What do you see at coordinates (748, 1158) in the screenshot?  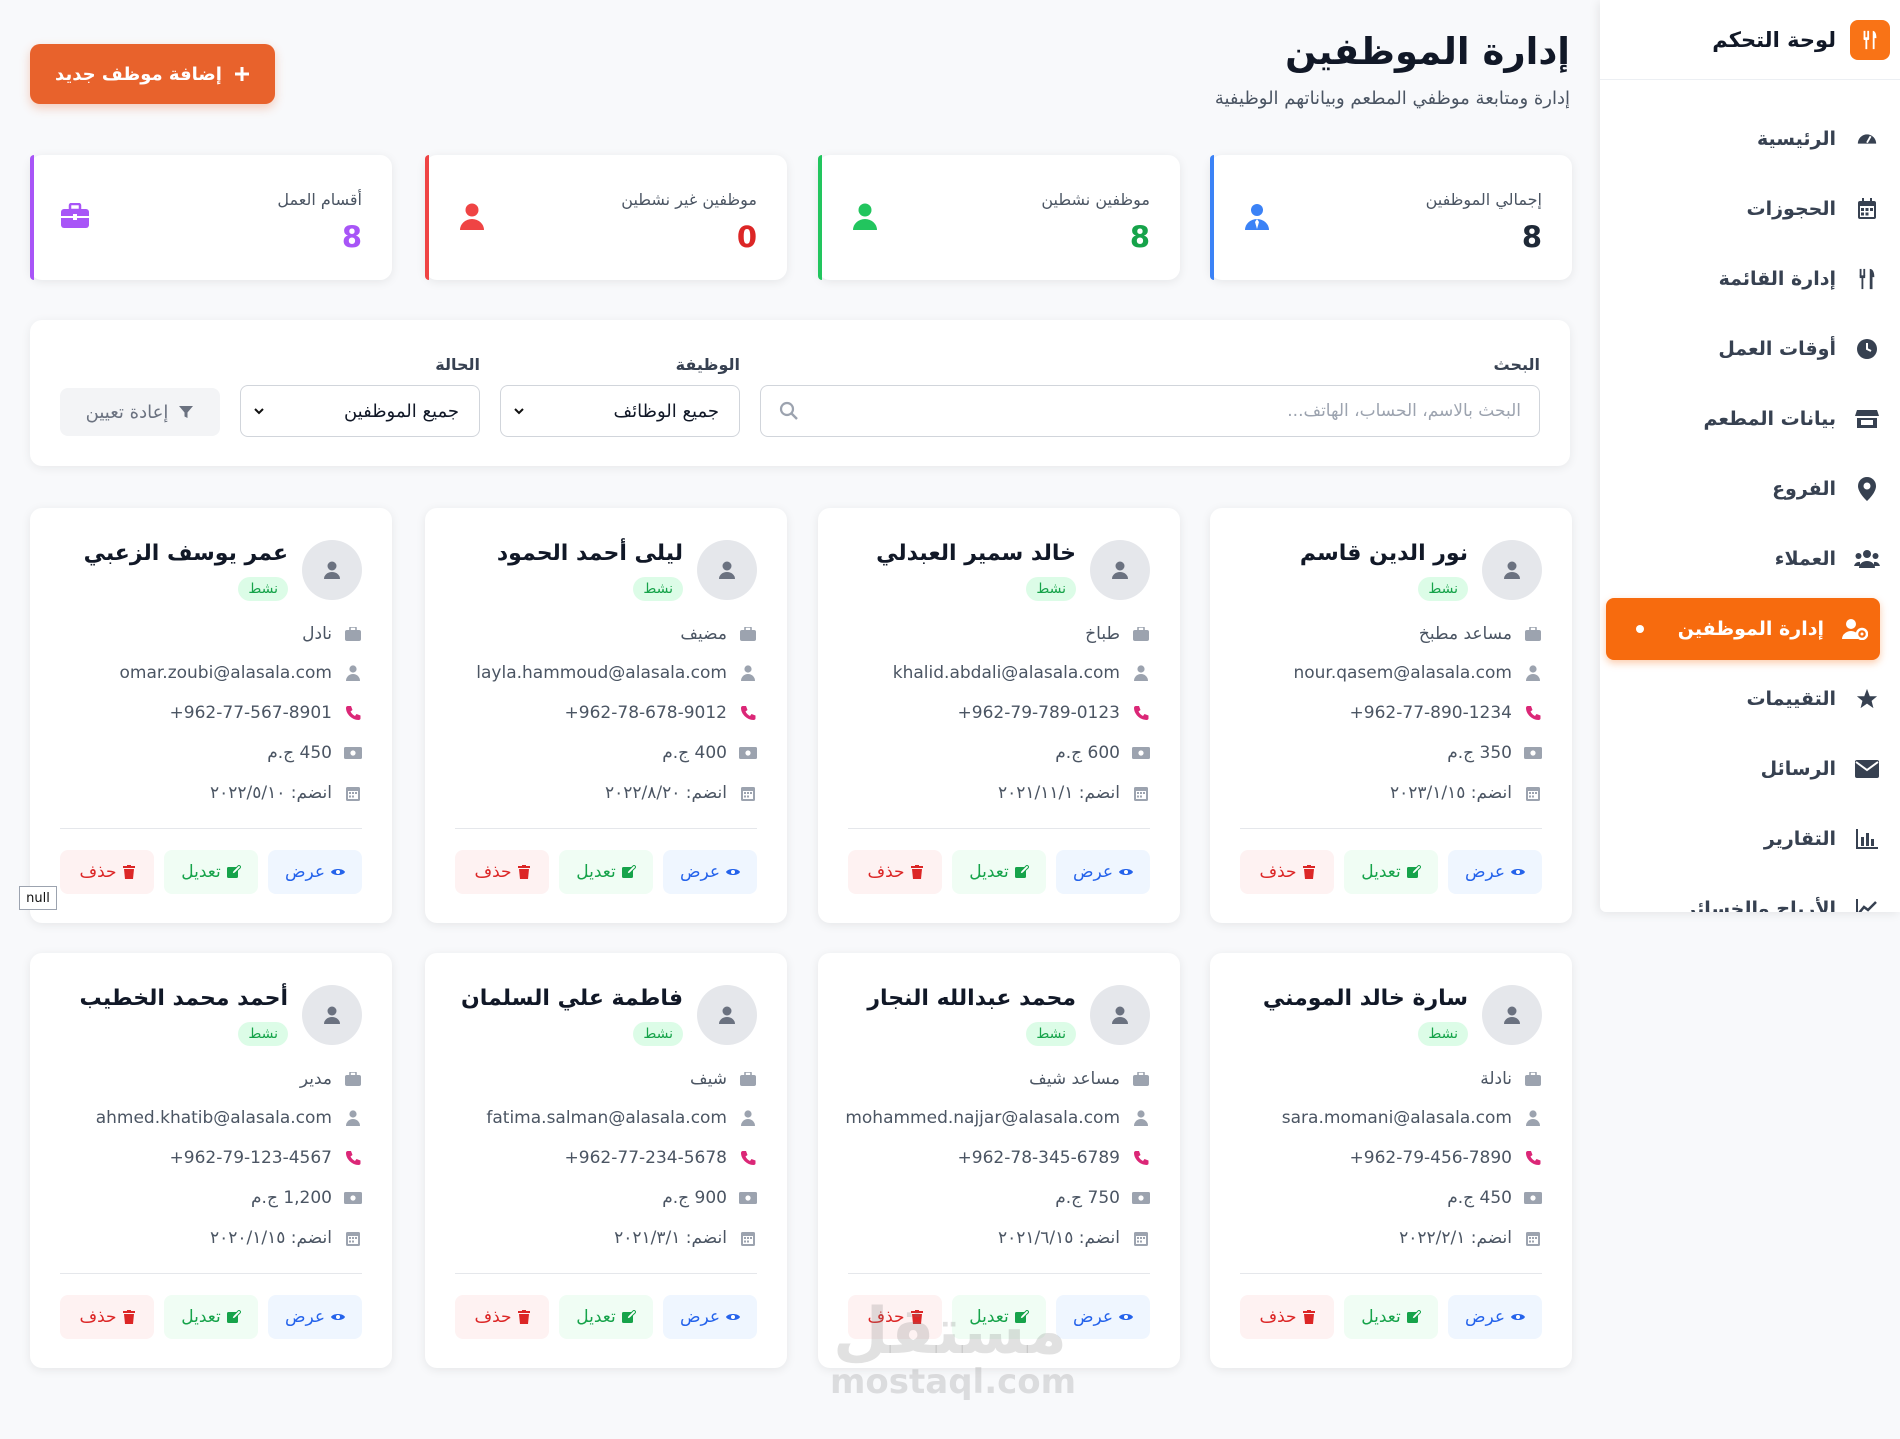 I see `phone-icon` at bounding box center [748, 1158].